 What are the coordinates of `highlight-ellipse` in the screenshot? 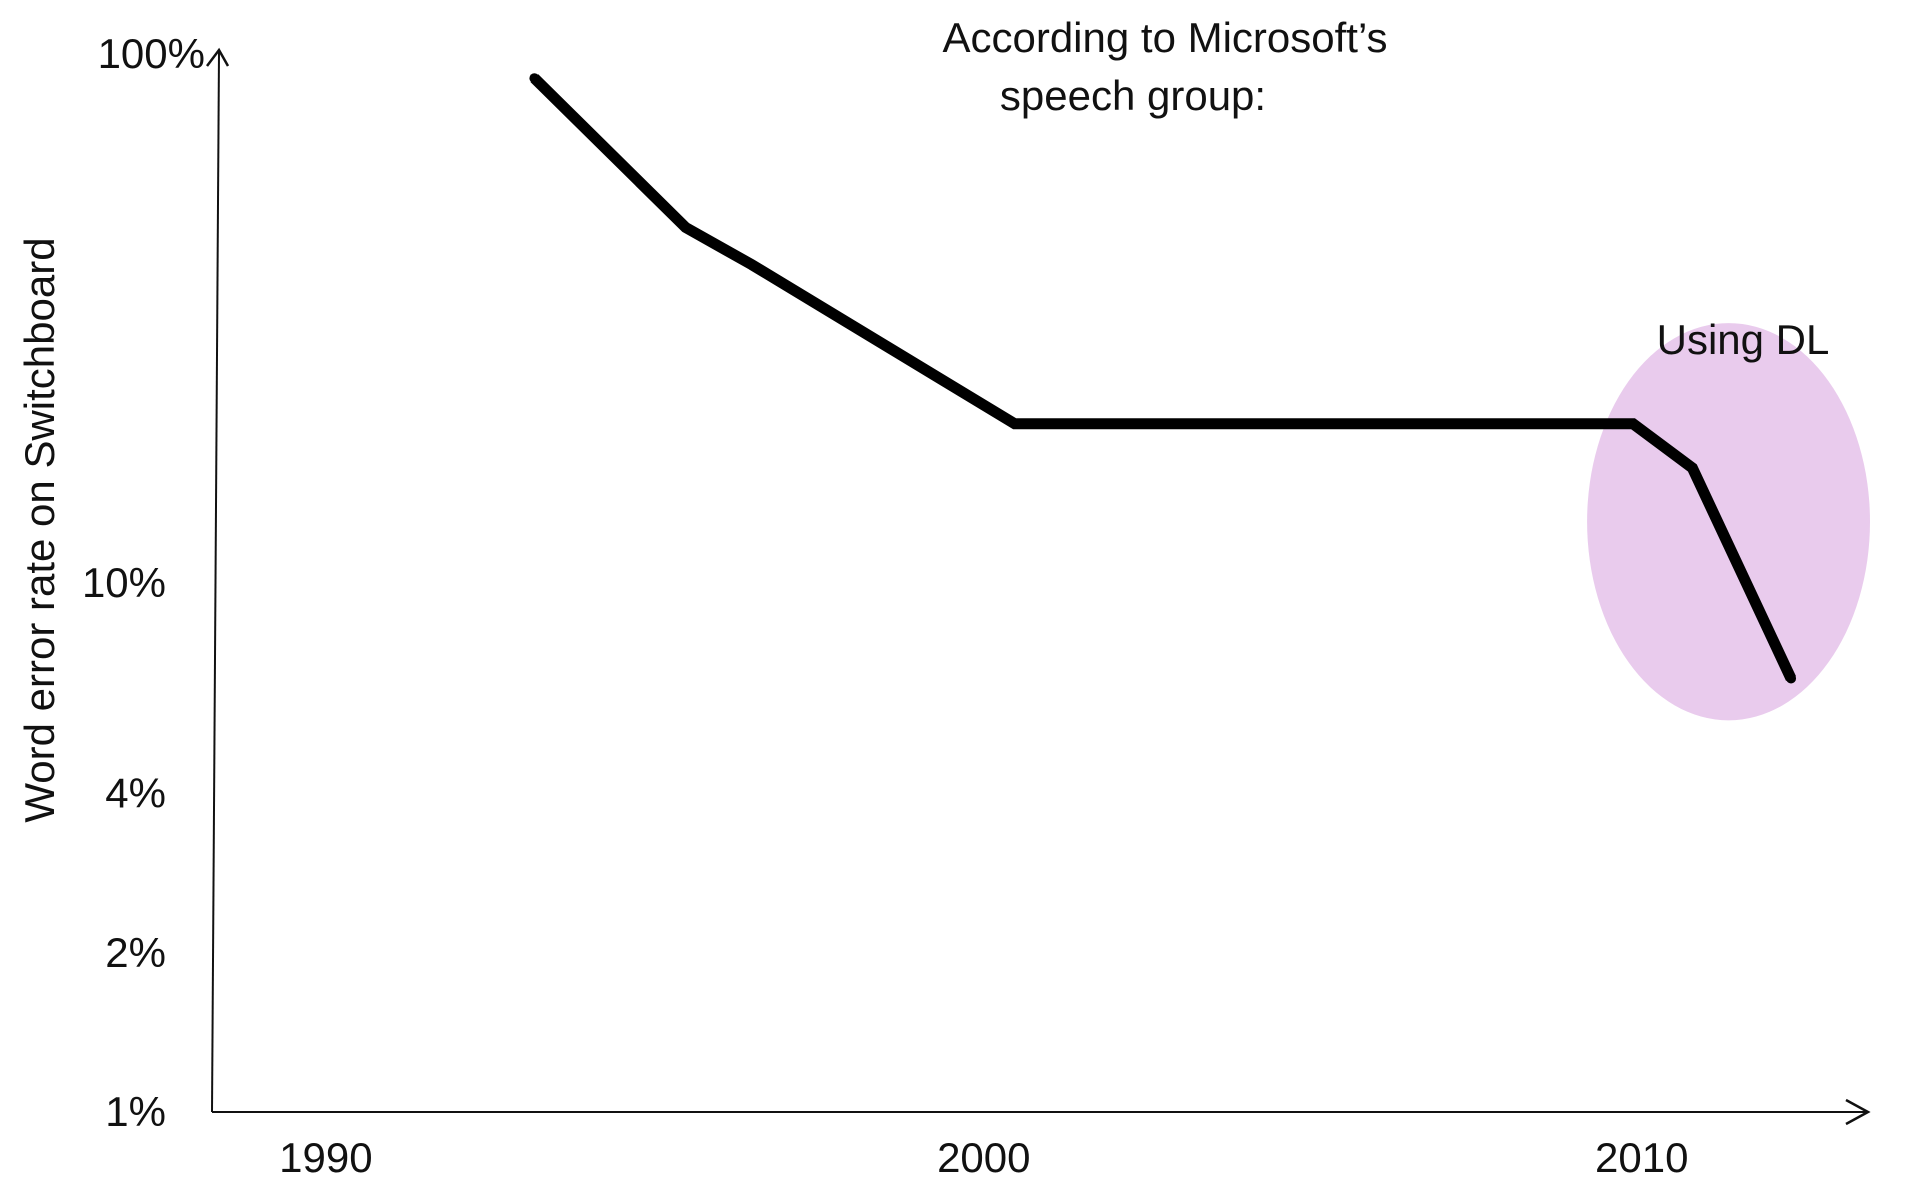 It's located at (1729, 522).